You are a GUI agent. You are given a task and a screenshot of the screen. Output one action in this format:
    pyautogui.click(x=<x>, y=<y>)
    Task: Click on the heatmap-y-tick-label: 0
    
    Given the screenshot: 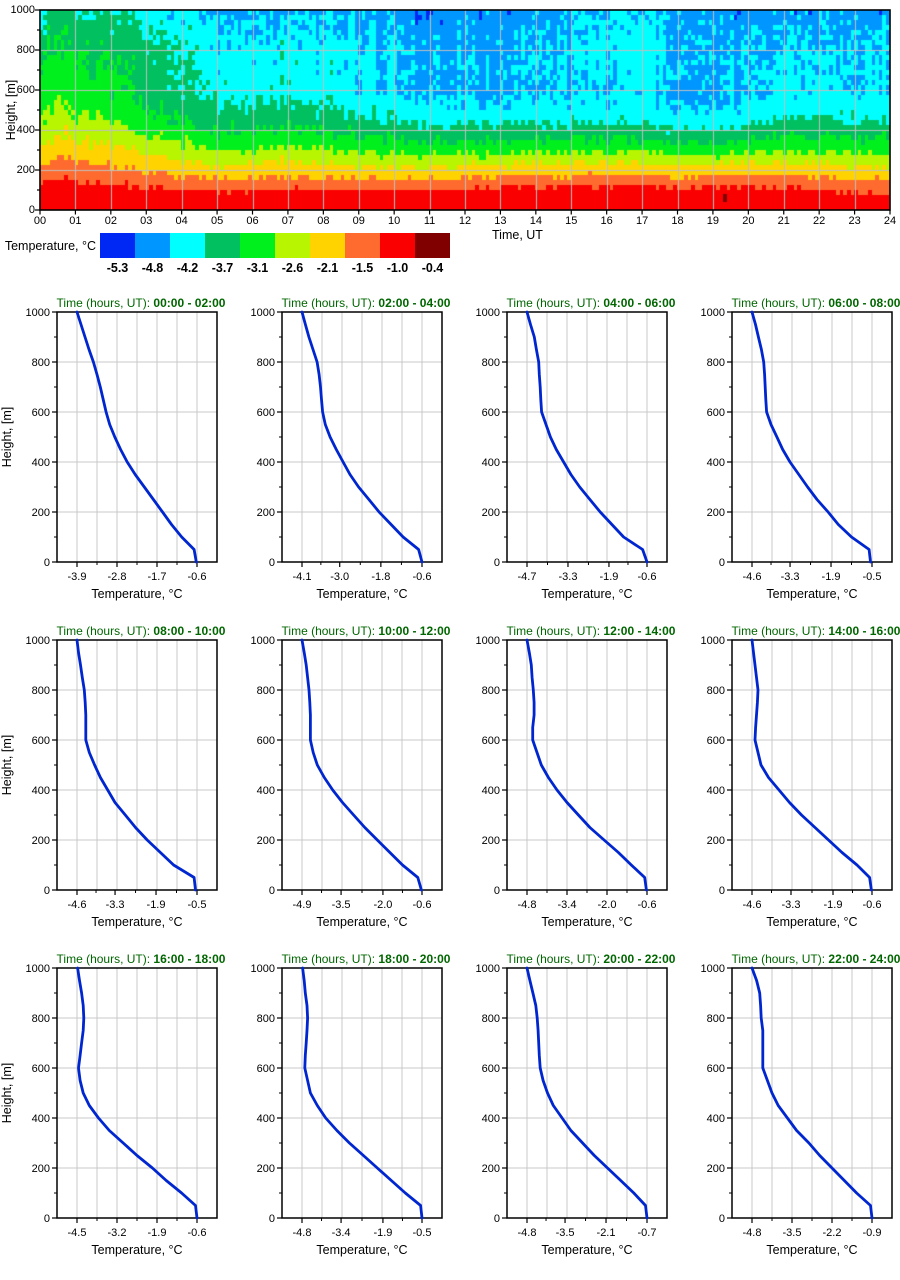 What is the action you would take?
    pyautogui.click(x=31, y=210)
    